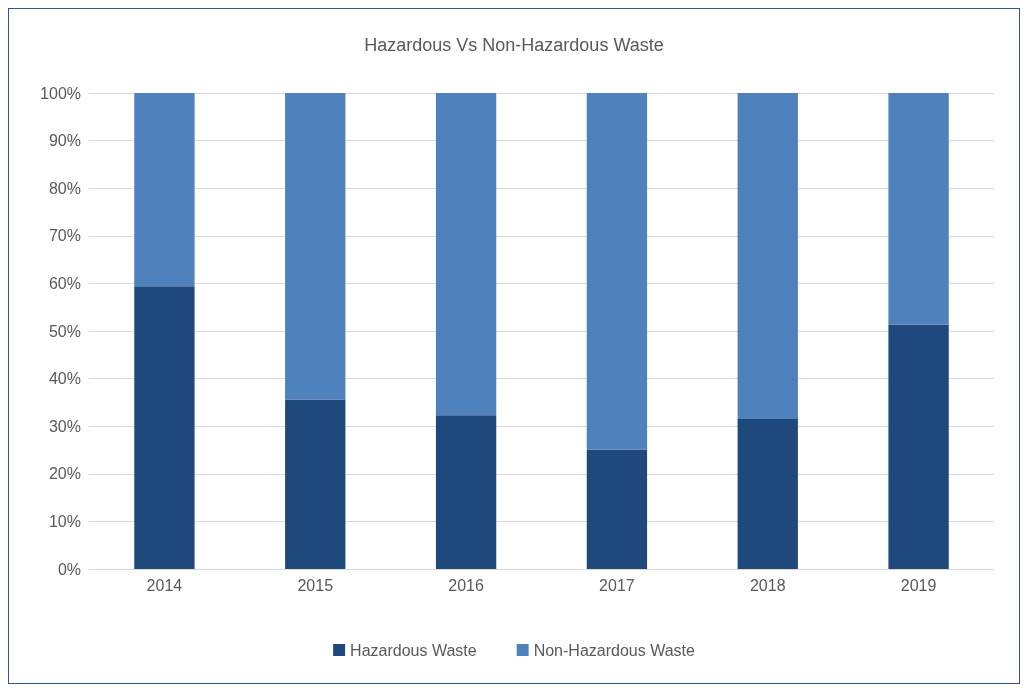 The image size is (1030, 694). I want to click on legend-label: Non-Hazardous Waste, so click(614, 650).